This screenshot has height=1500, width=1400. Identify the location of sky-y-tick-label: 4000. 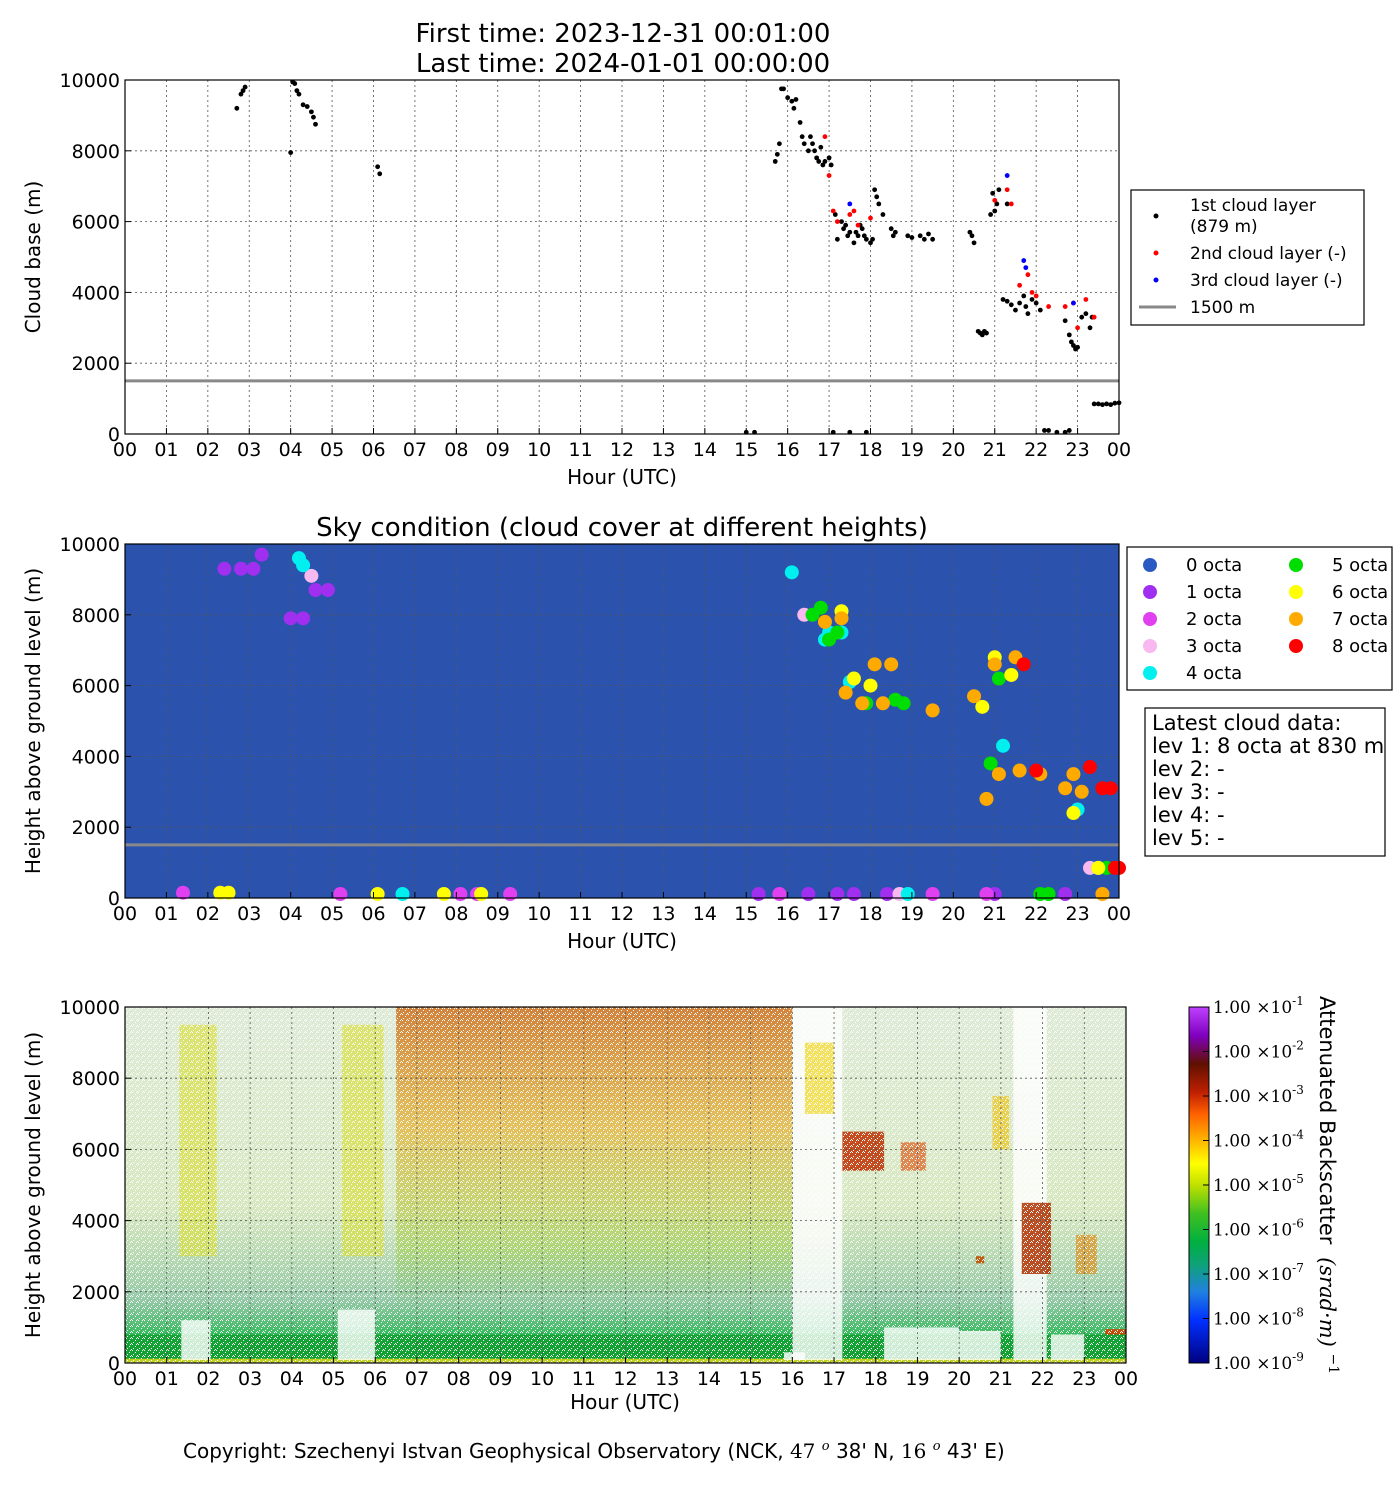
(96, 757).